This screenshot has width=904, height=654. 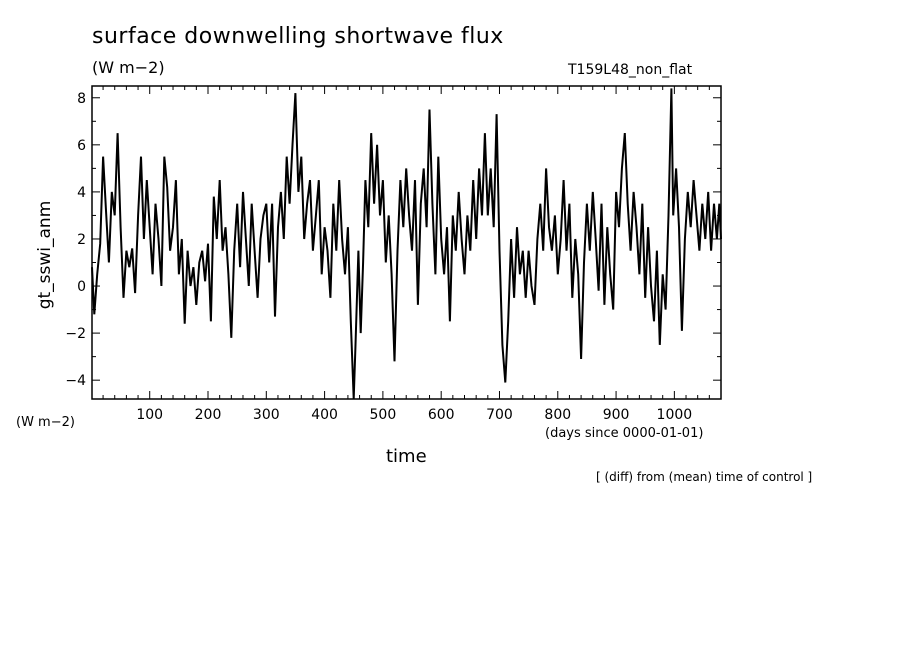 What do you see at coordinates (441, 415) in the screenshot?
I see `x-tick-label: 600` at bounding box center [441, 415].